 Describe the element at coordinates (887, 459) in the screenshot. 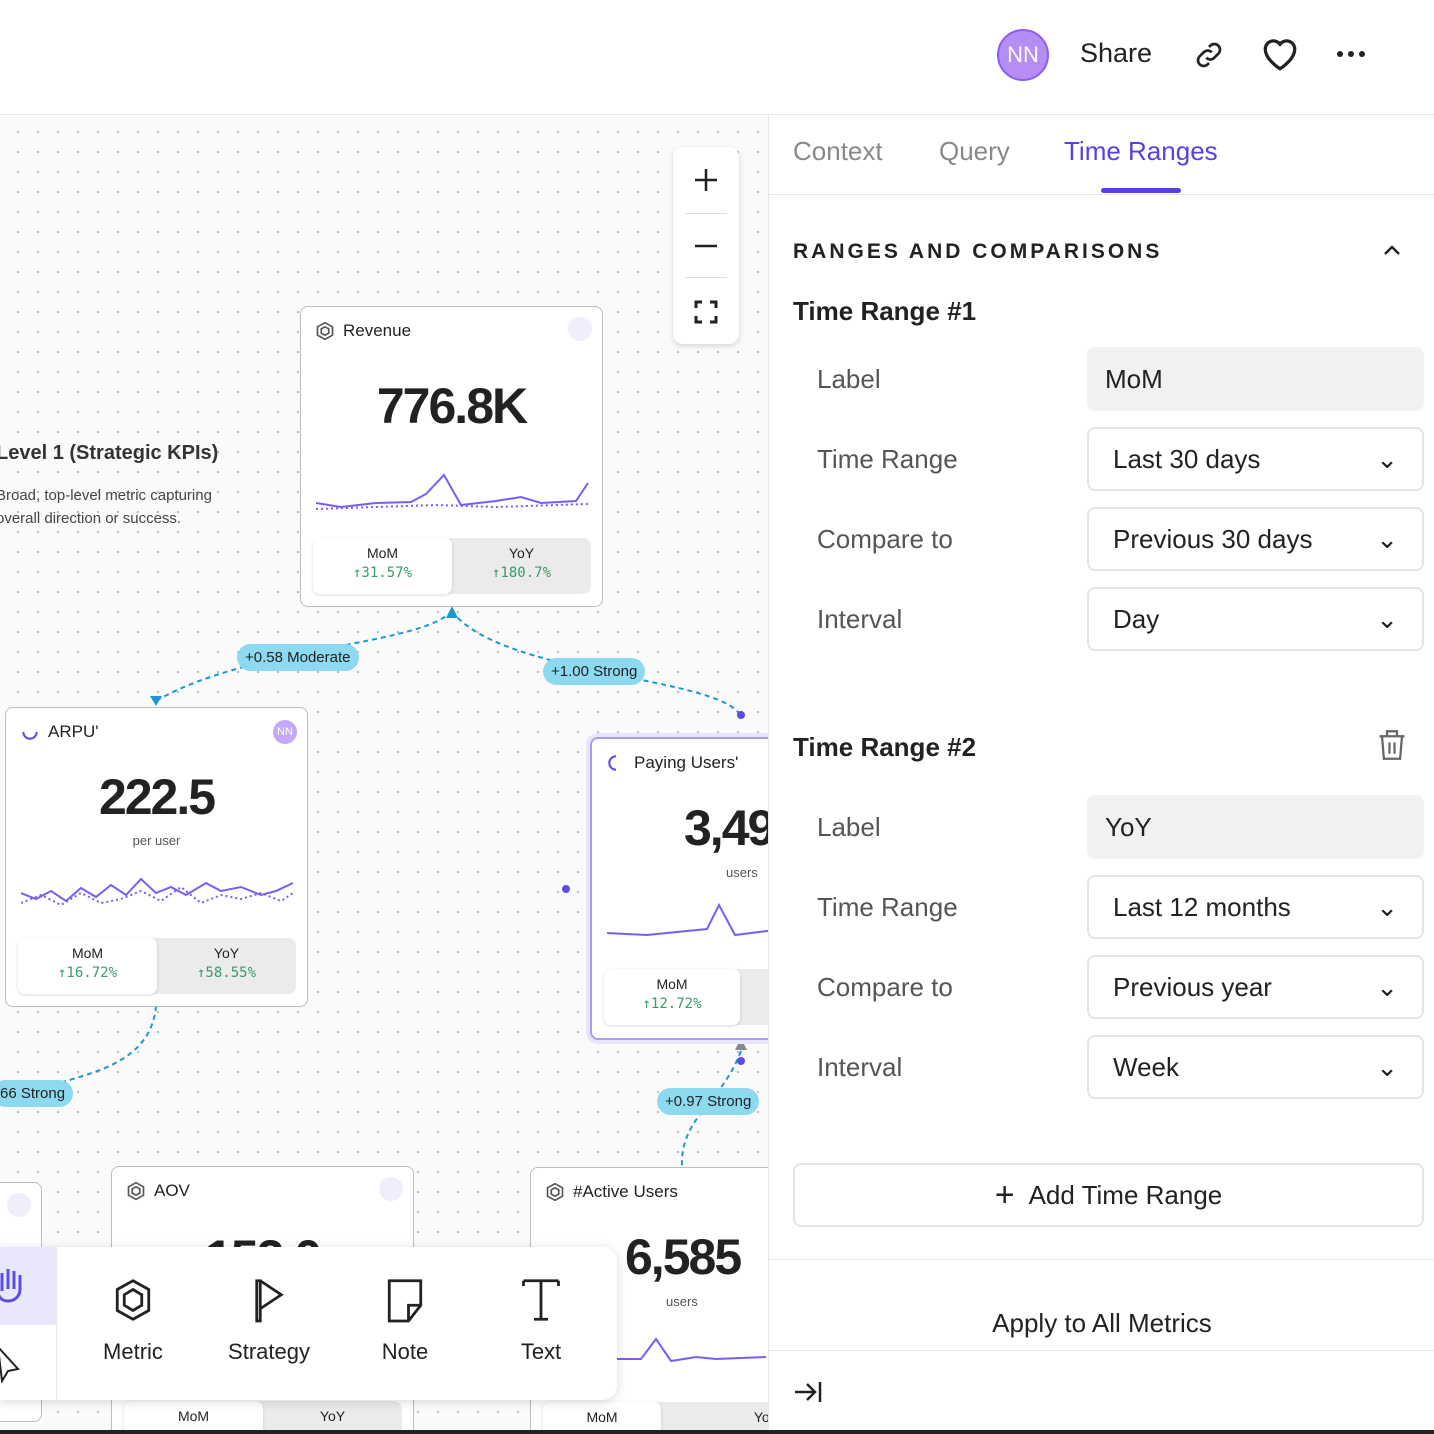

I see `field-label: Time Range` at that location.